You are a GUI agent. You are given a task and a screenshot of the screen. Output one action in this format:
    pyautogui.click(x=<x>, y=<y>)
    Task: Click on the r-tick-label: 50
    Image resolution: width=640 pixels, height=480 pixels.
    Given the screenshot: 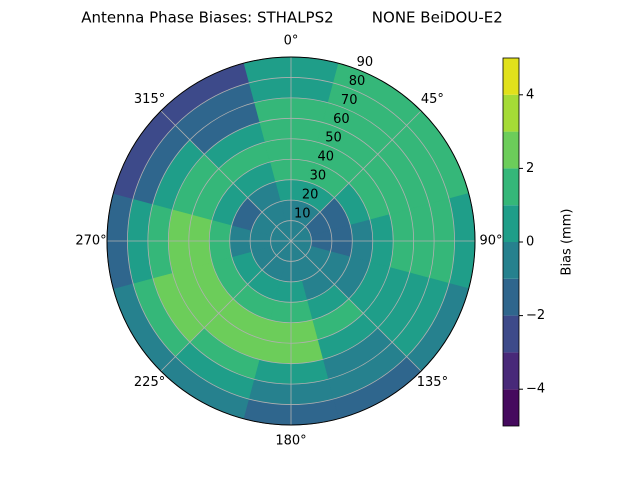 What is the action you would take?
    pyautogui.click(x=333, y=138)
    